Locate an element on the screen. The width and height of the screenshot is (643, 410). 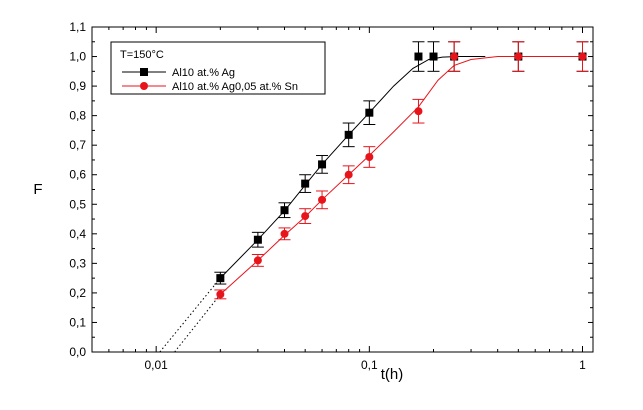
y-tick-label: 0,5 is located at coordinates (77, 204).